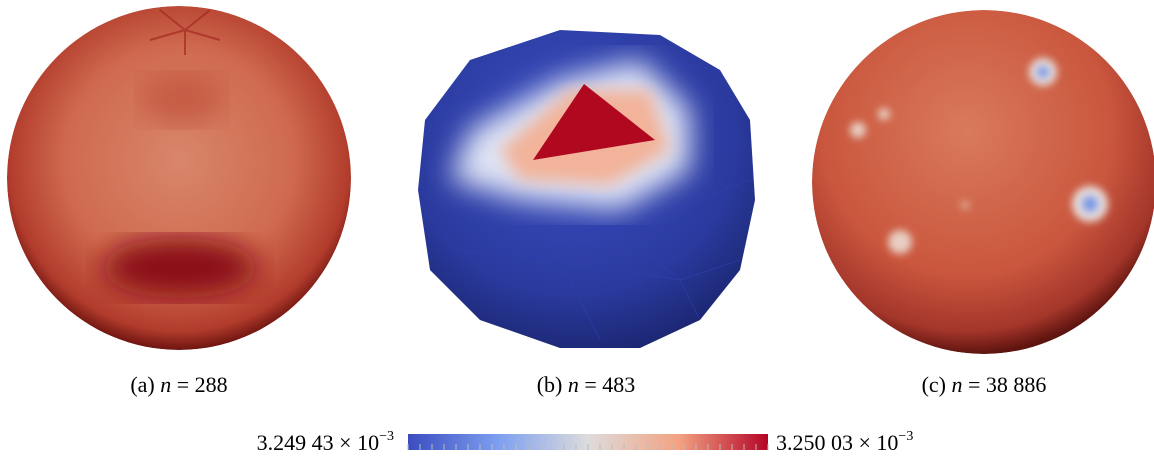 The width and height of the screenshot is (1154, 461). I want to click on colorbar-max-label: 3.250 03 × 10−3, so click(844, 442).